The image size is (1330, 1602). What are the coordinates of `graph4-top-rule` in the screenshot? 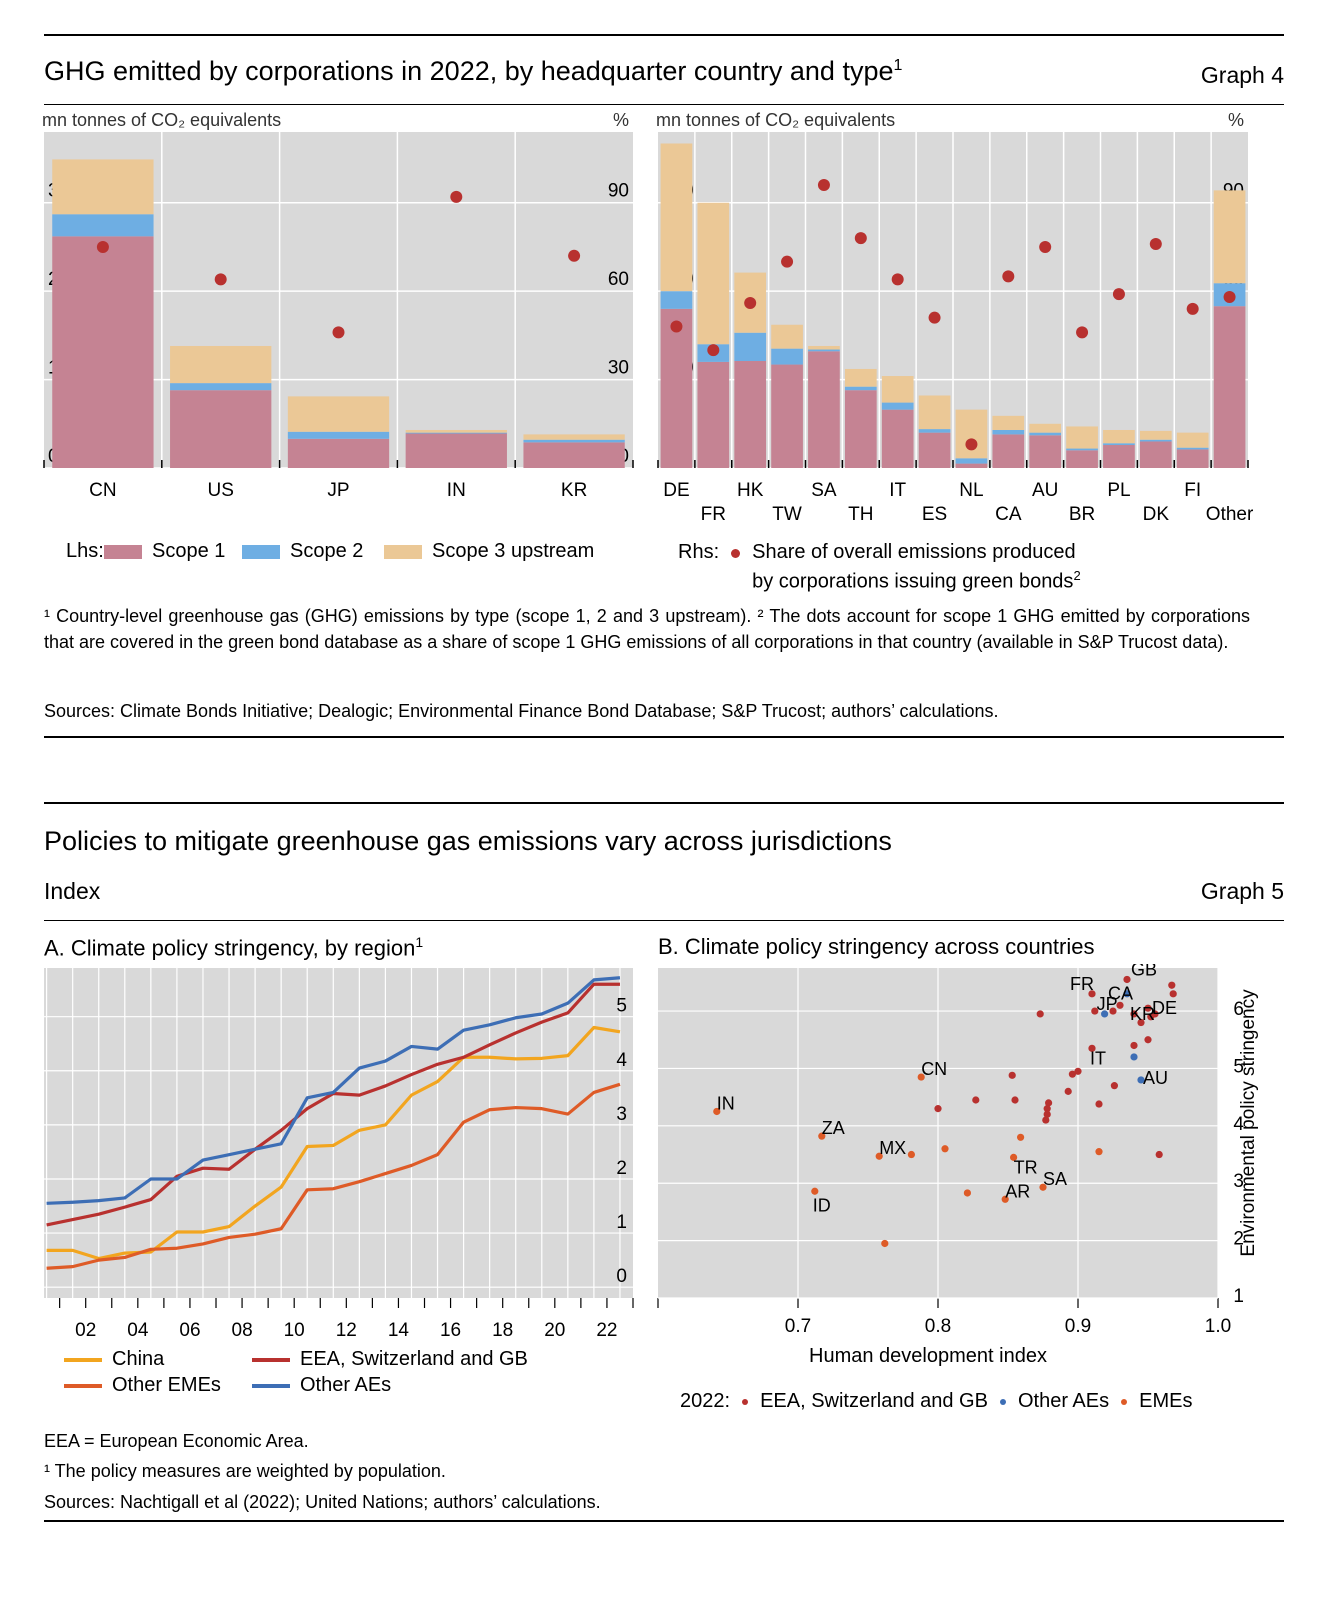 It's located at (664, 35).